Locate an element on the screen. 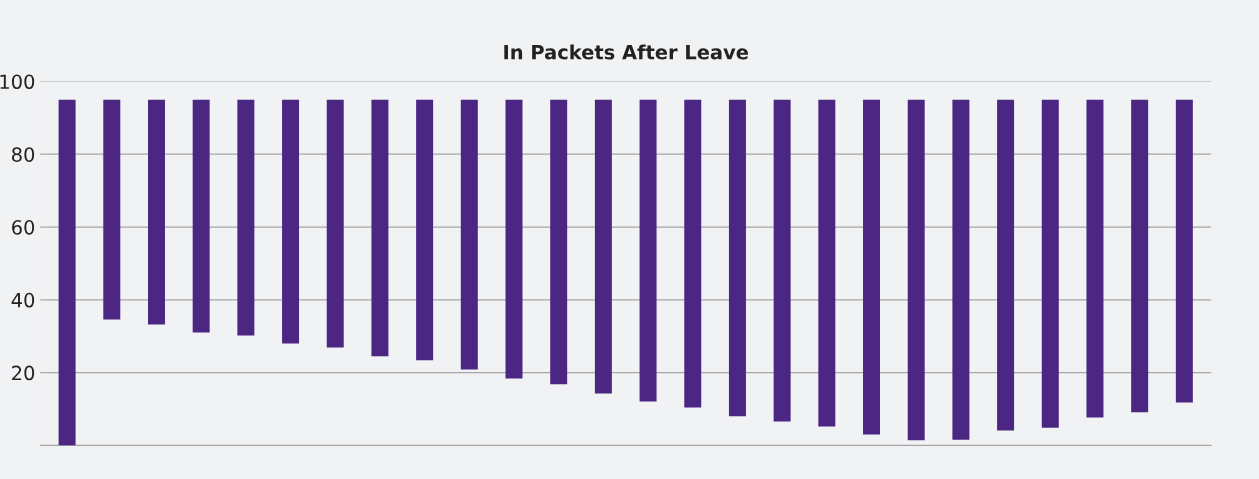 This screenshot has height=479, width=1259. y-tick-label: 80 is located at coordinates (23, 154).